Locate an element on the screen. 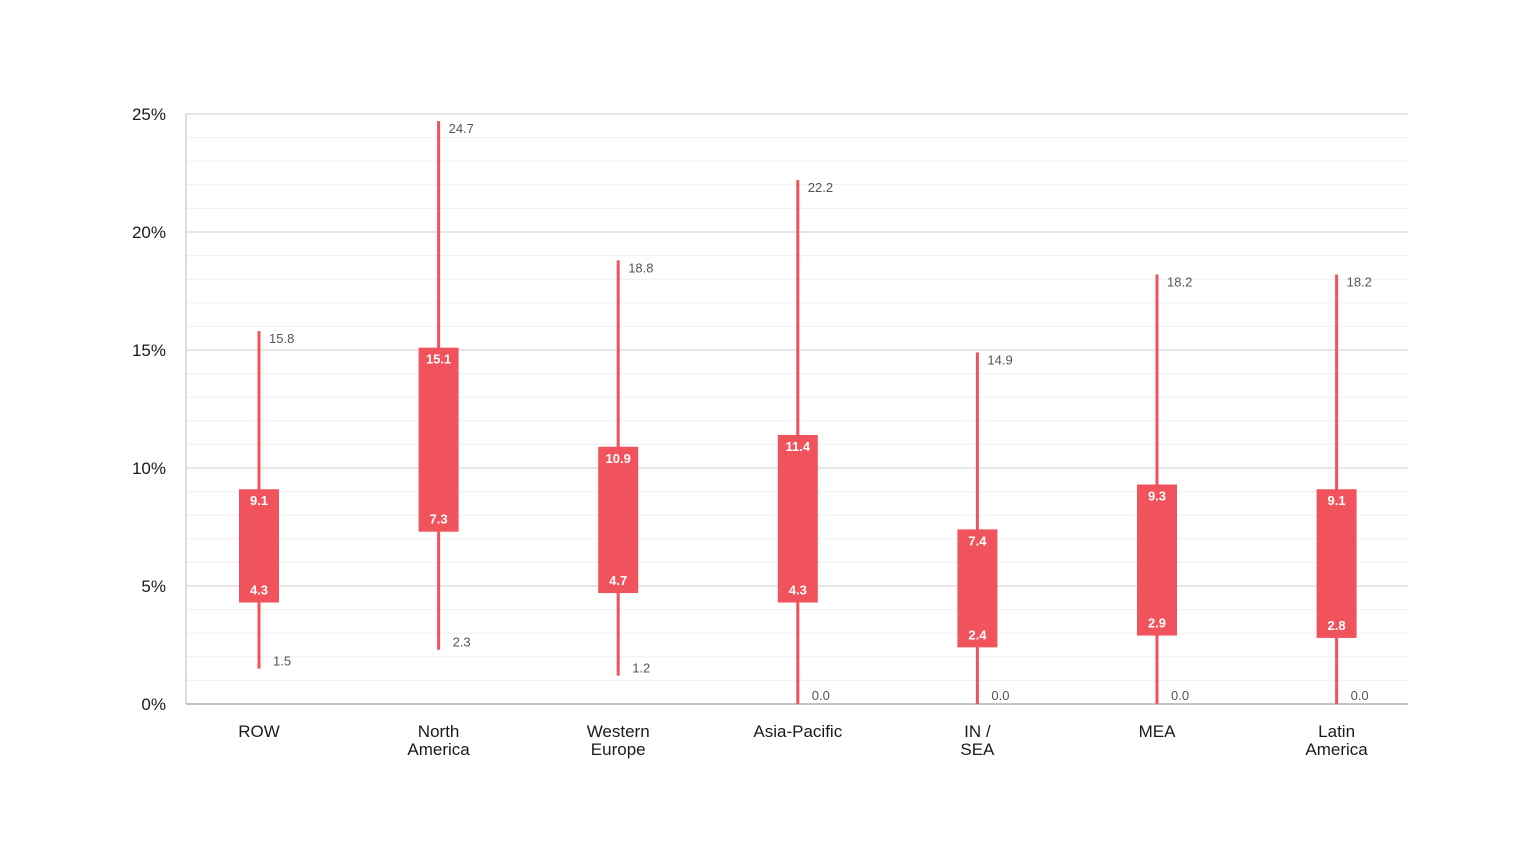 The image size is (1536, 864). min-label: 1.2 is located at coordinates (641, 668).